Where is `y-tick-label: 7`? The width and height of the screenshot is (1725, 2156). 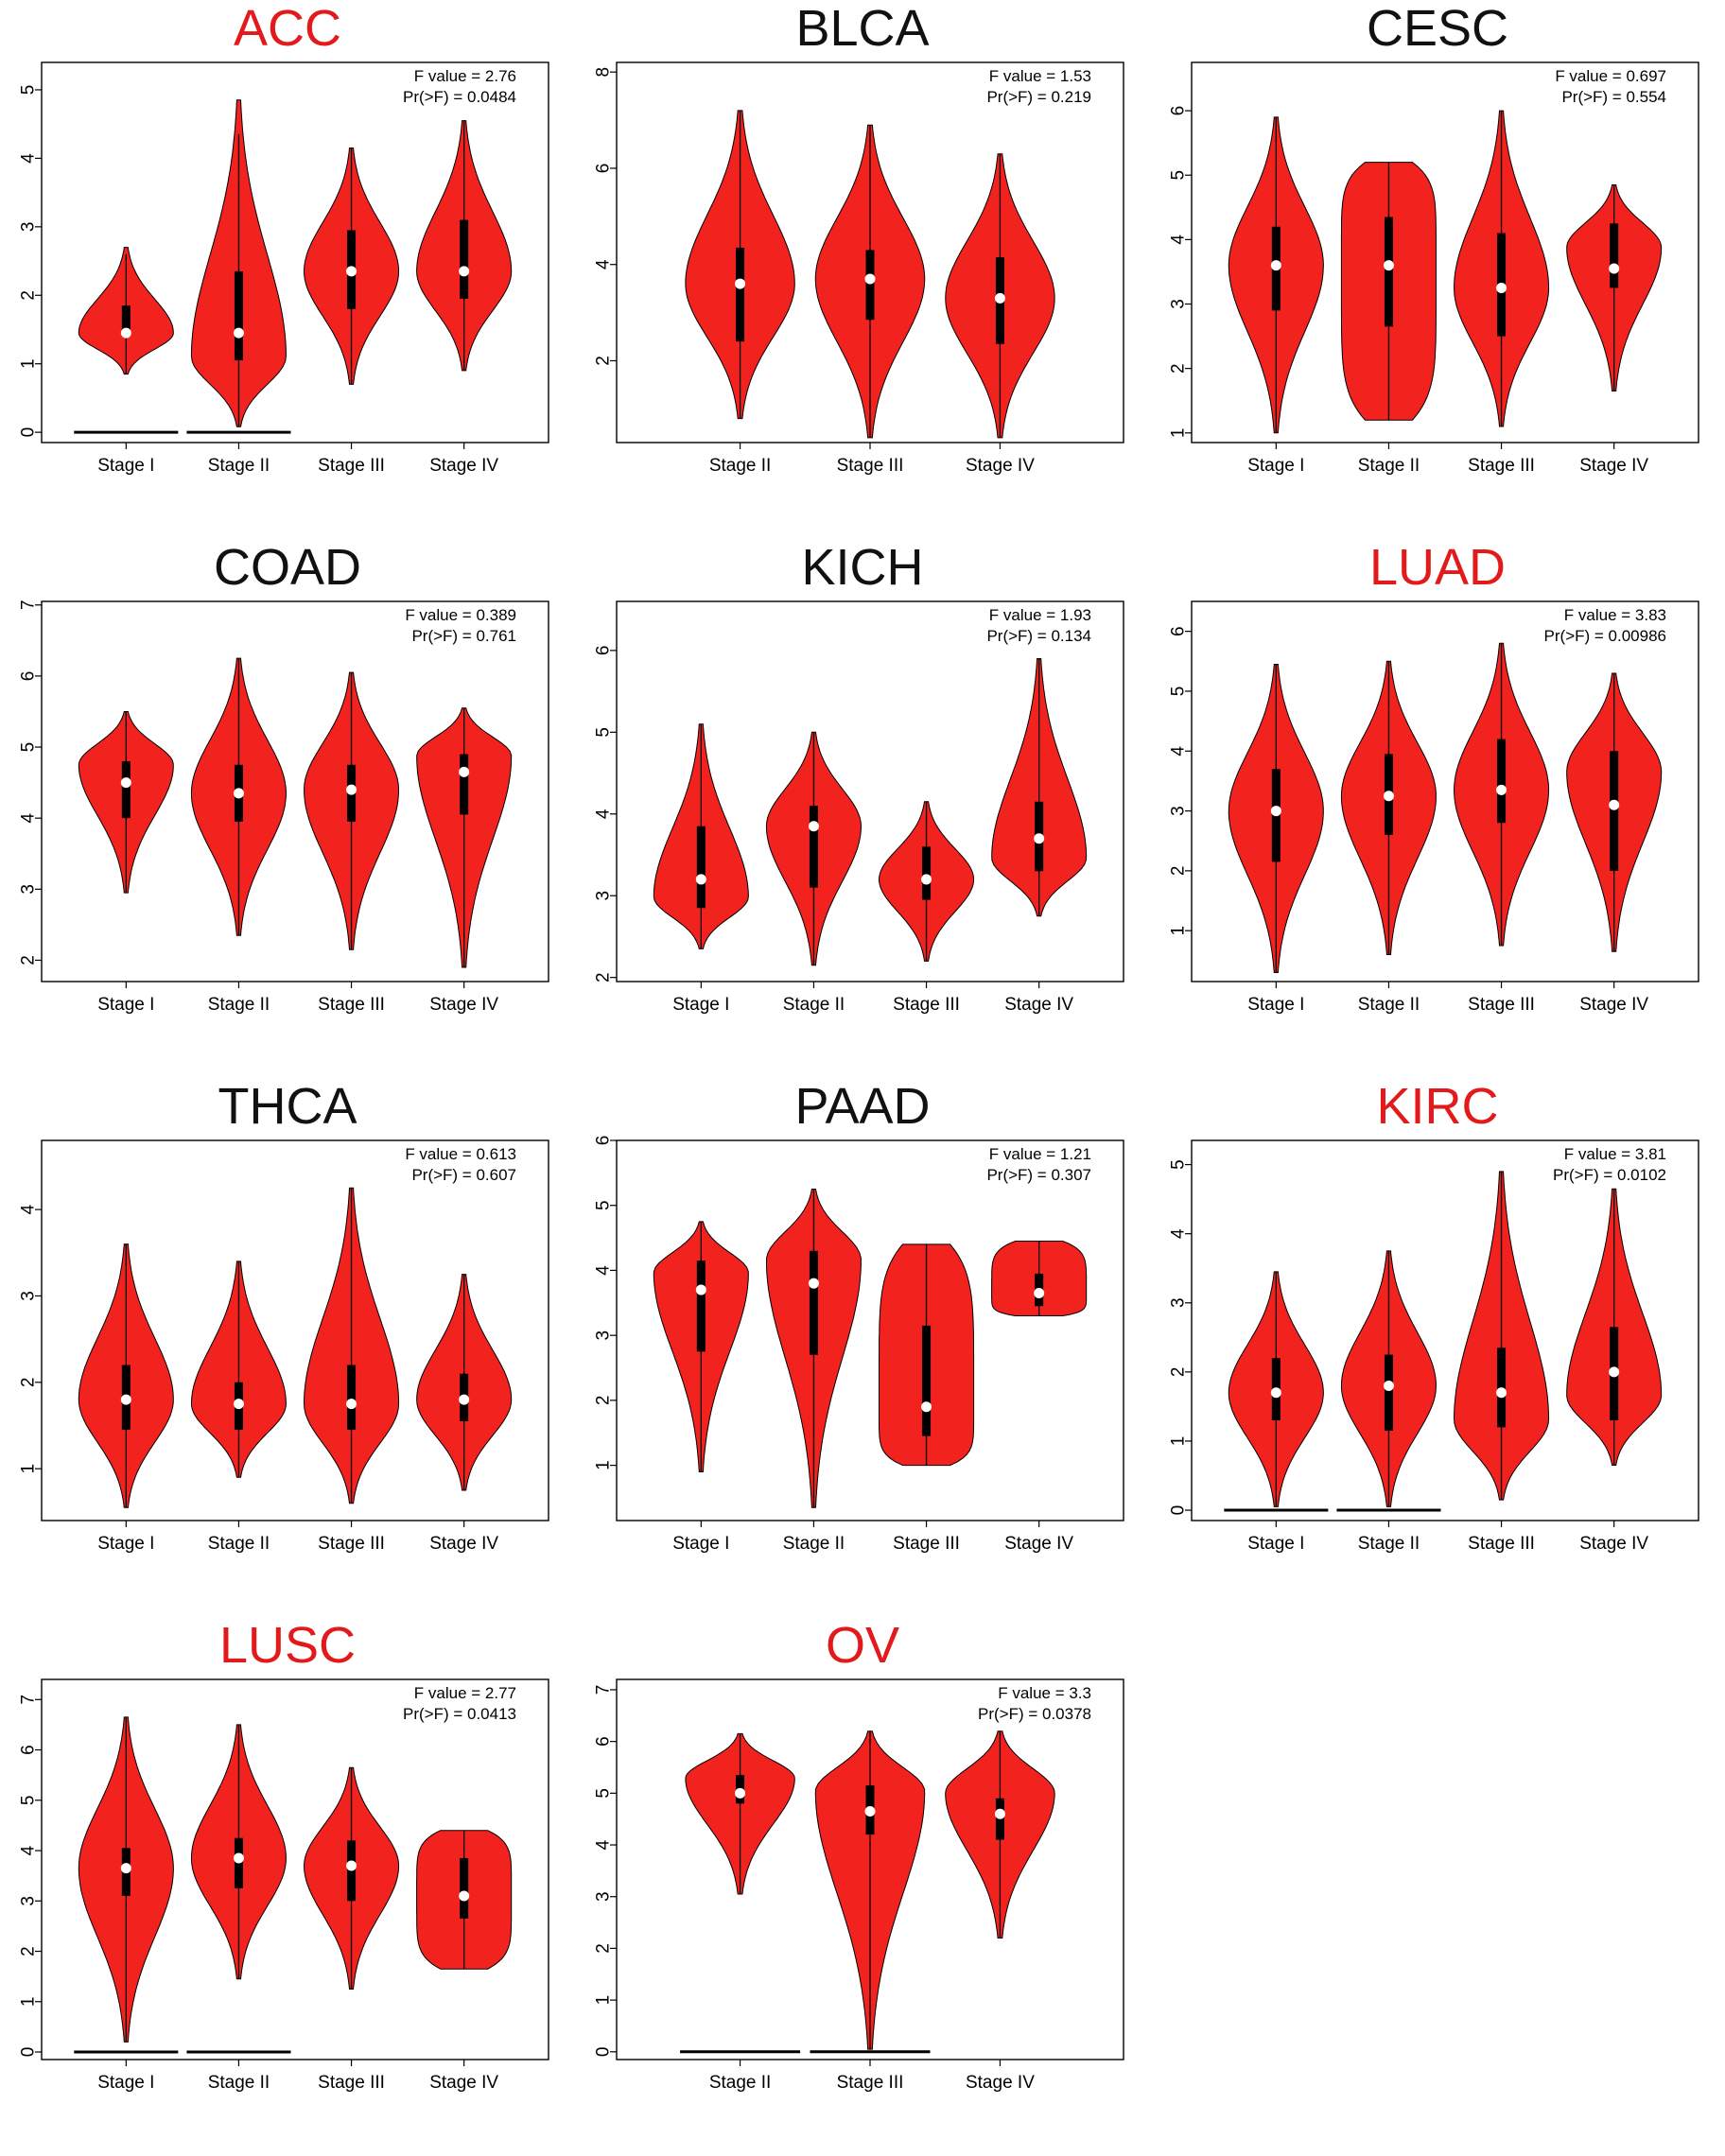
y-tick-label: 7 is located at coordinates (604, 1690).